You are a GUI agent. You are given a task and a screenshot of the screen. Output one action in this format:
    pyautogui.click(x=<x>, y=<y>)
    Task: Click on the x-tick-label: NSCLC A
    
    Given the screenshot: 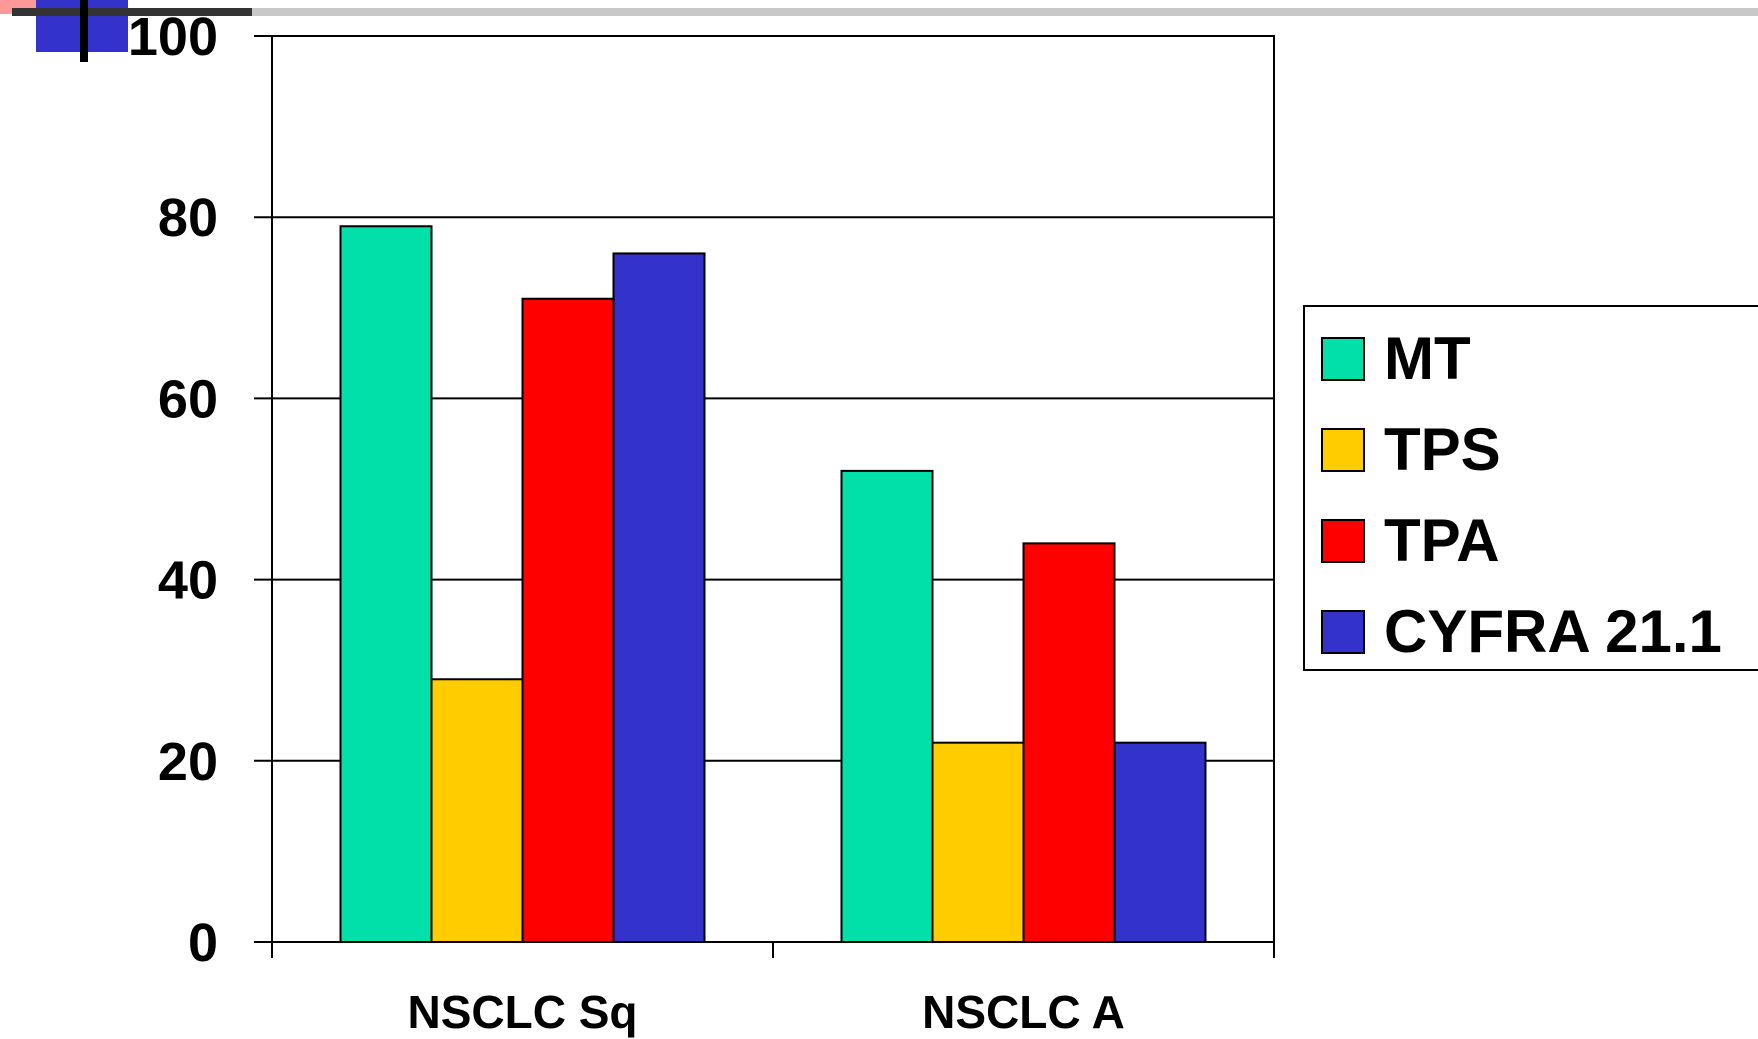 What is the action you would take?
    pyautogui.click(x=1023, y=1012)
    